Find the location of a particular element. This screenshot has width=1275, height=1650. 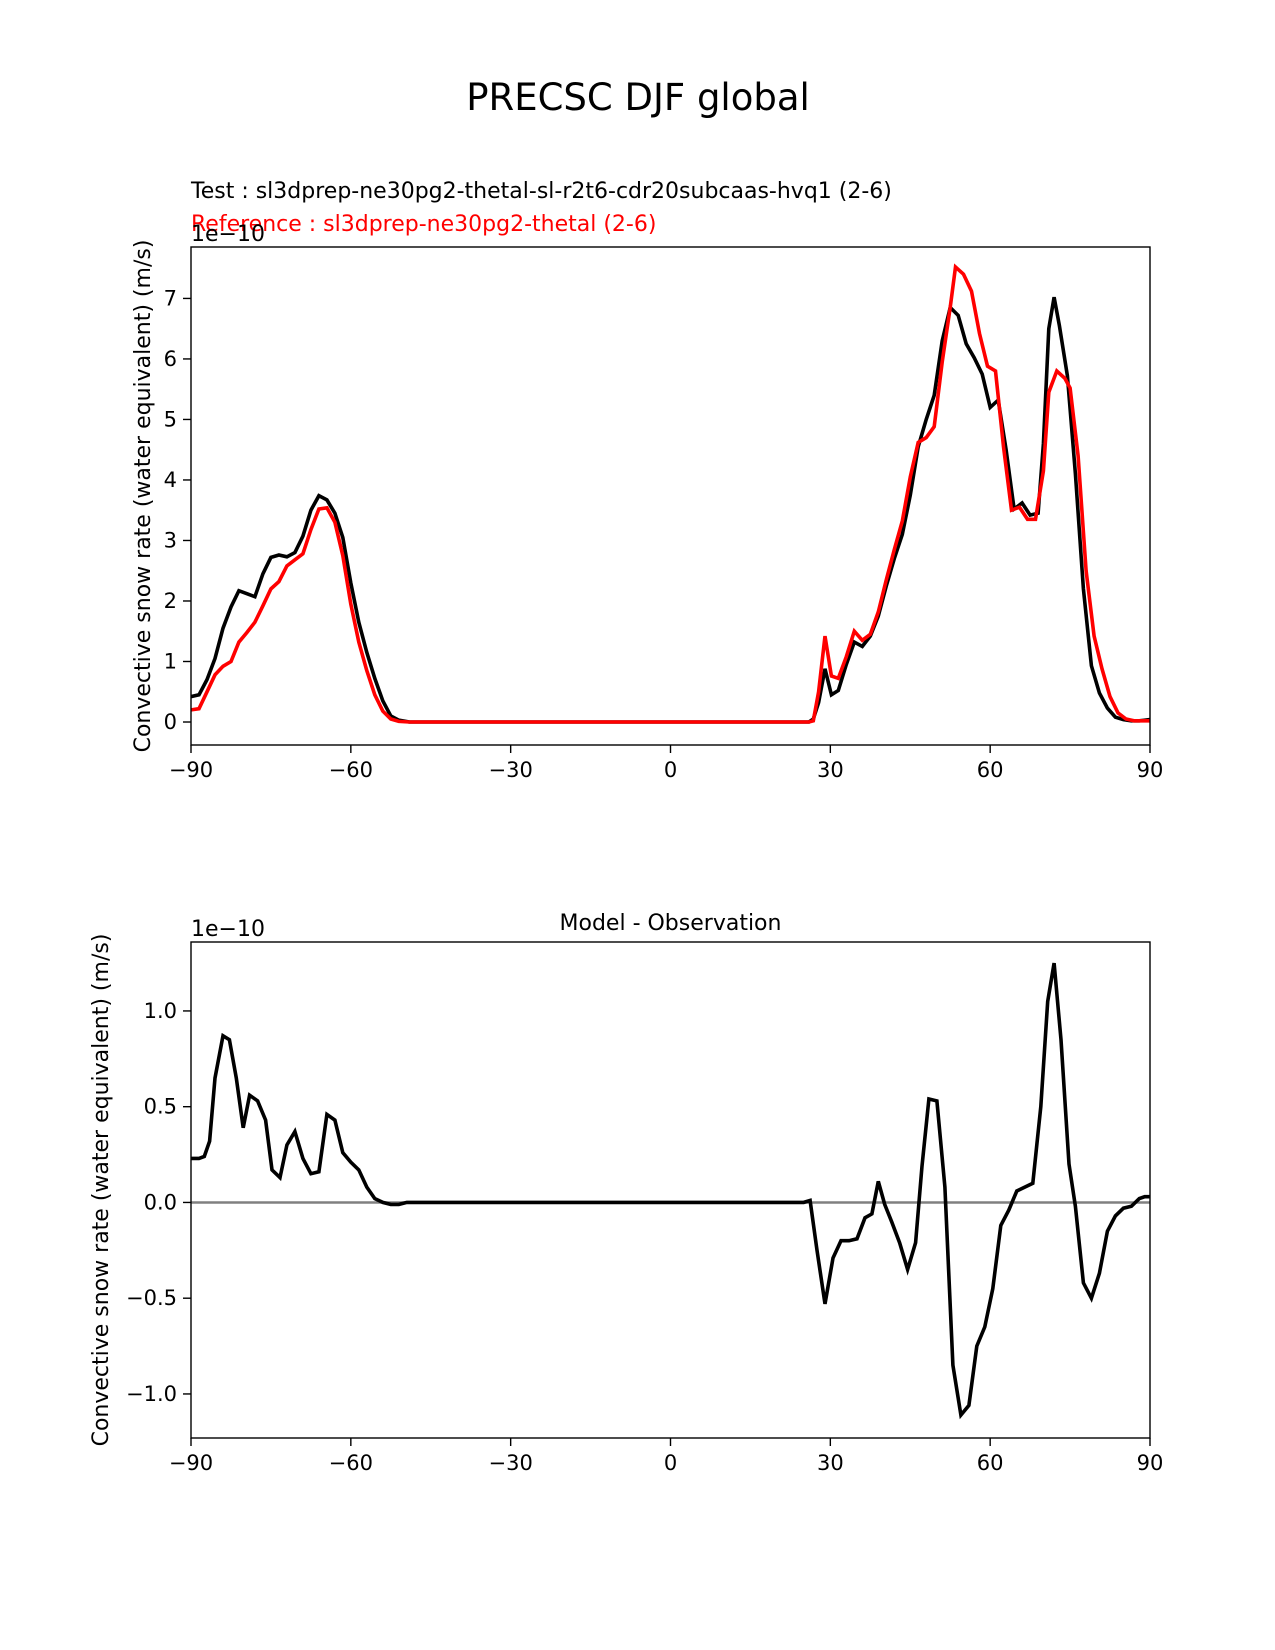

y-tick-label: 0.0 is located at coordinates (160, 1202).